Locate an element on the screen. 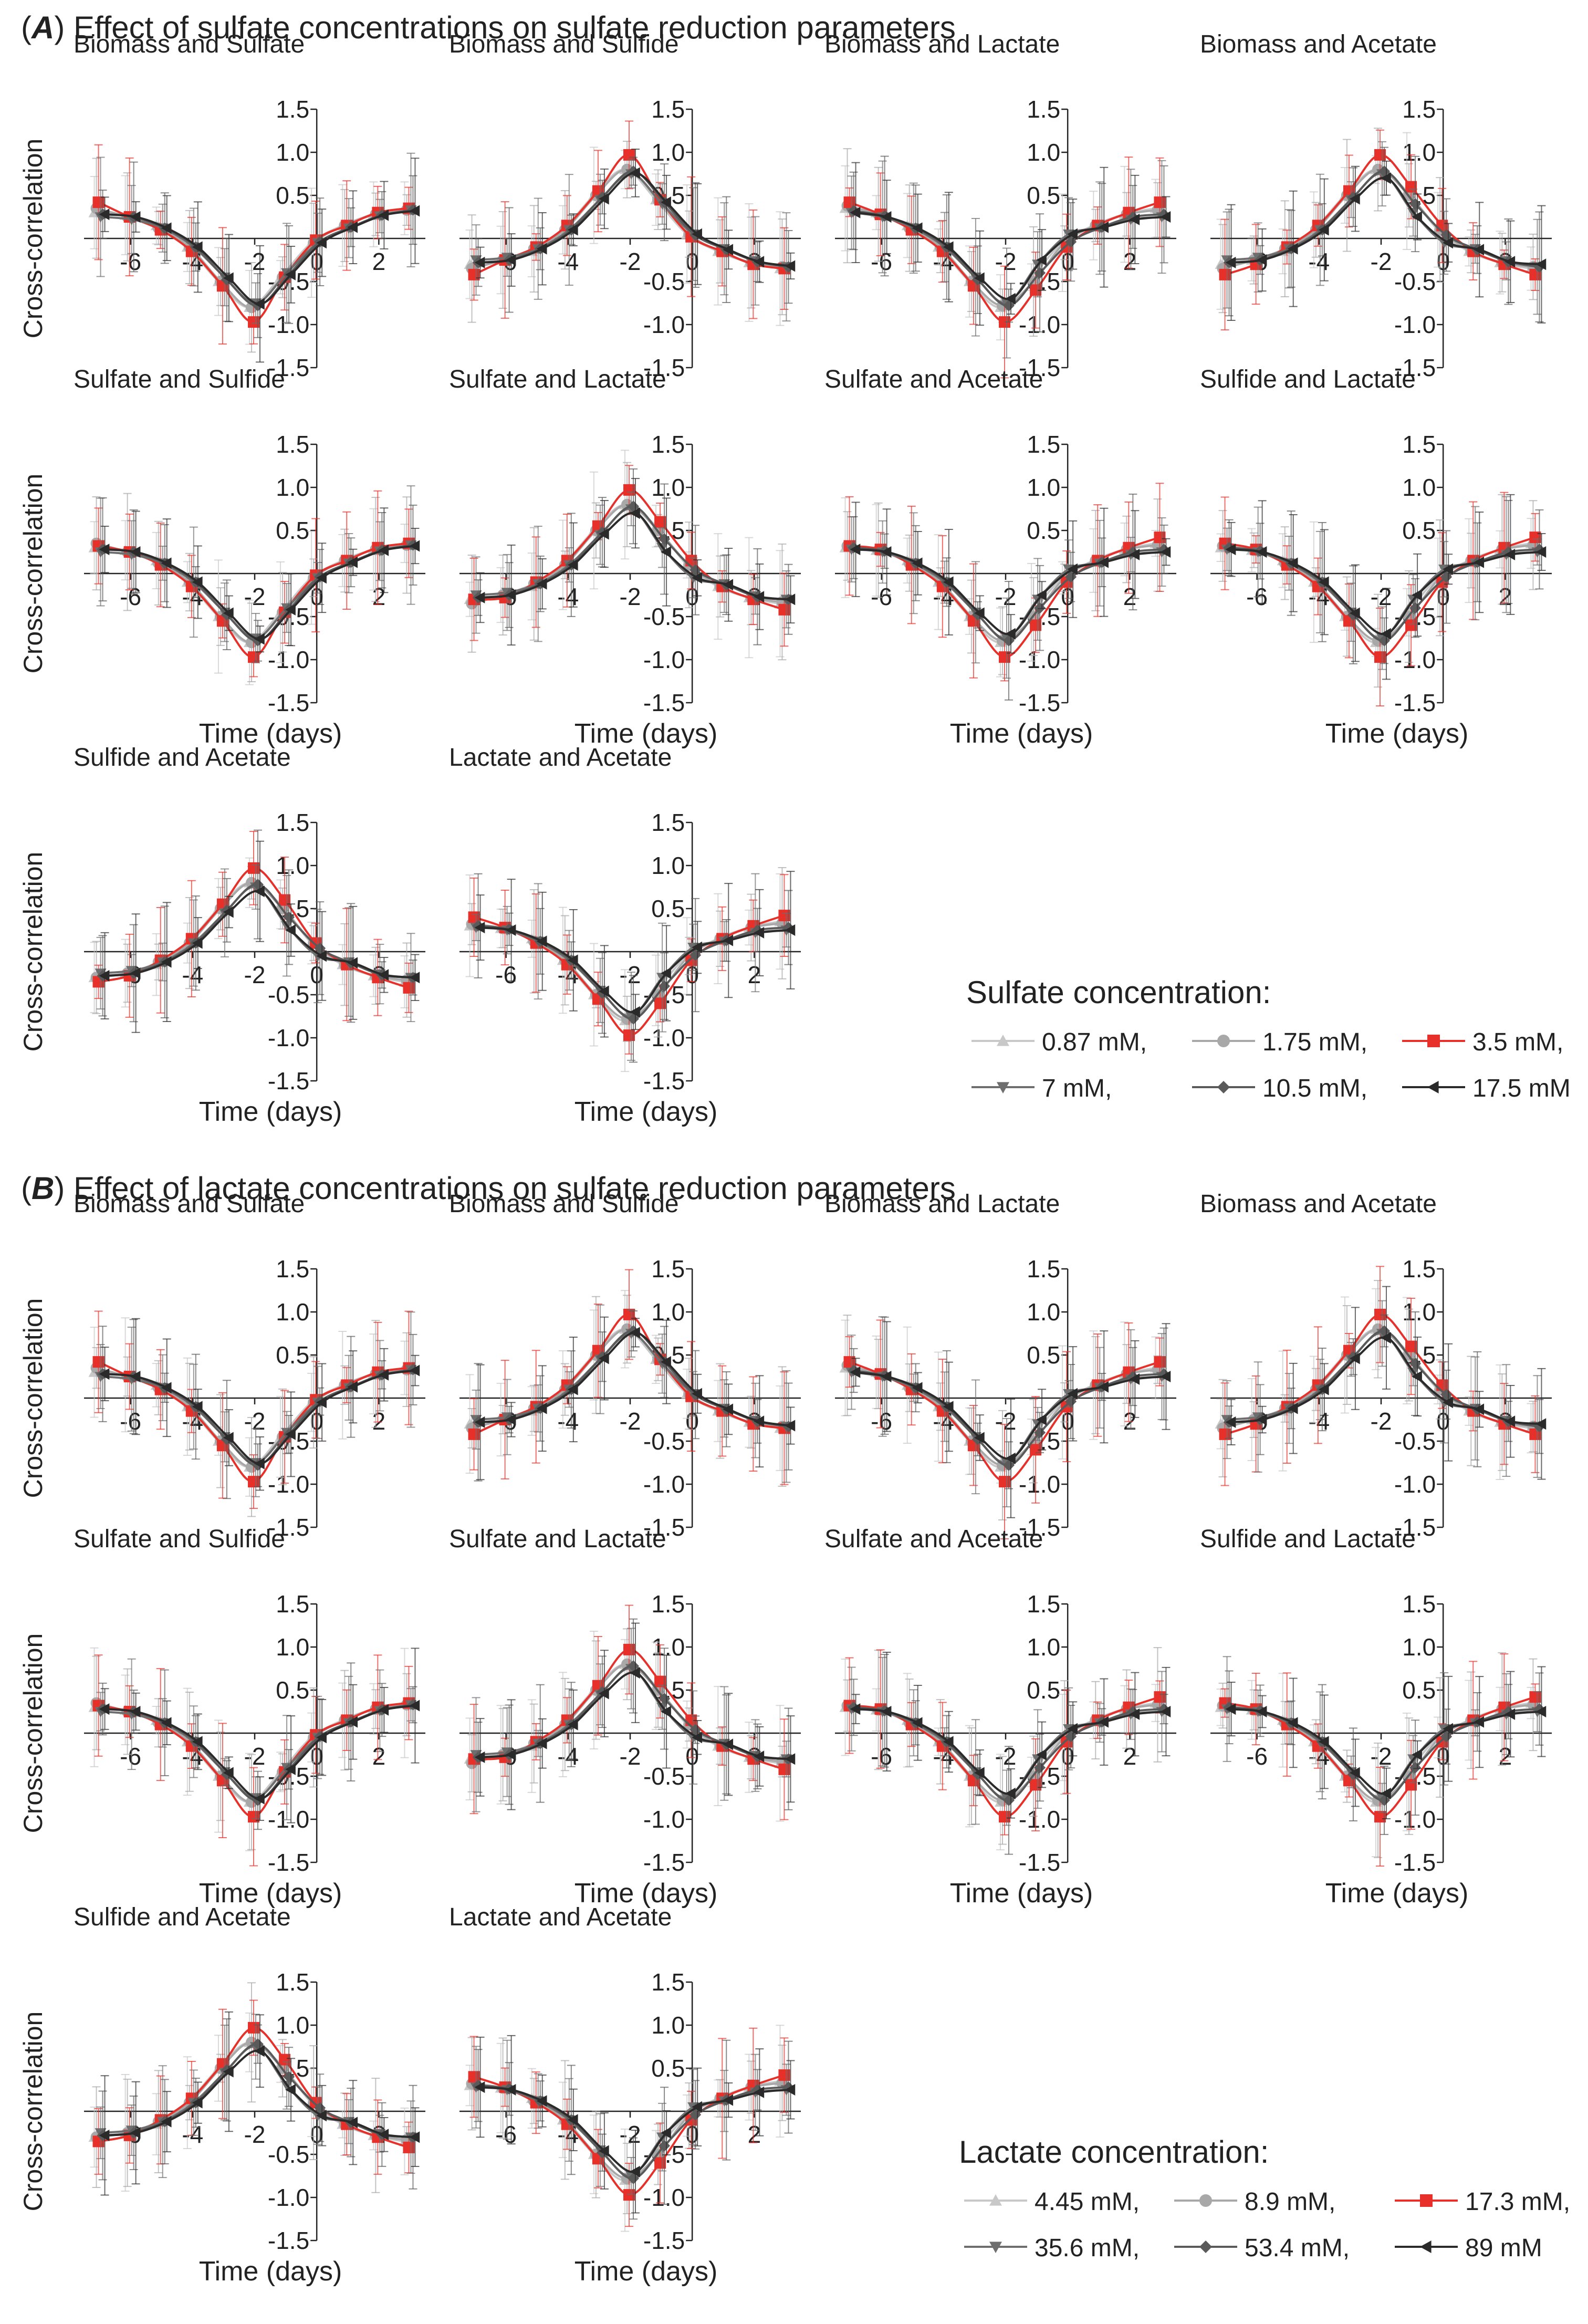 The width and height of the screenshot is (1588, 2324). legend-item: 1.75 mM, is located at coordinates (1279, 1042).